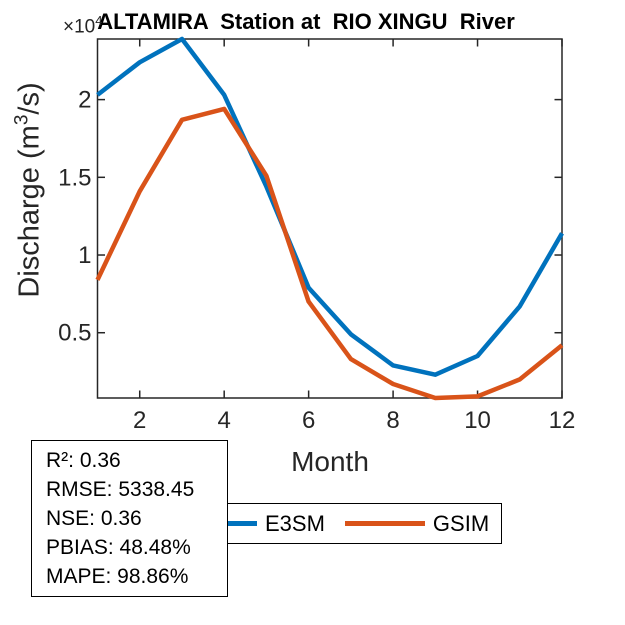  I want to click on stat-rmse: RMSE: 5338.45, so click(120, 489).